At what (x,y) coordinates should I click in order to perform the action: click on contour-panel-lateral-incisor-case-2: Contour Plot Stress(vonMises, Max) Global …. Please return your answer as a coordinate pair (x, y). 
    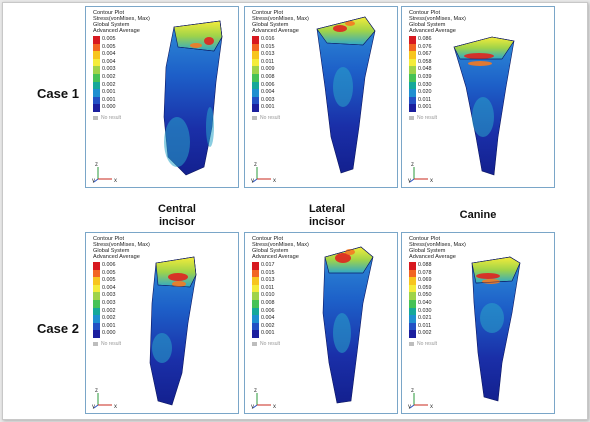
    Looking at the image, I should click on (321, 323).